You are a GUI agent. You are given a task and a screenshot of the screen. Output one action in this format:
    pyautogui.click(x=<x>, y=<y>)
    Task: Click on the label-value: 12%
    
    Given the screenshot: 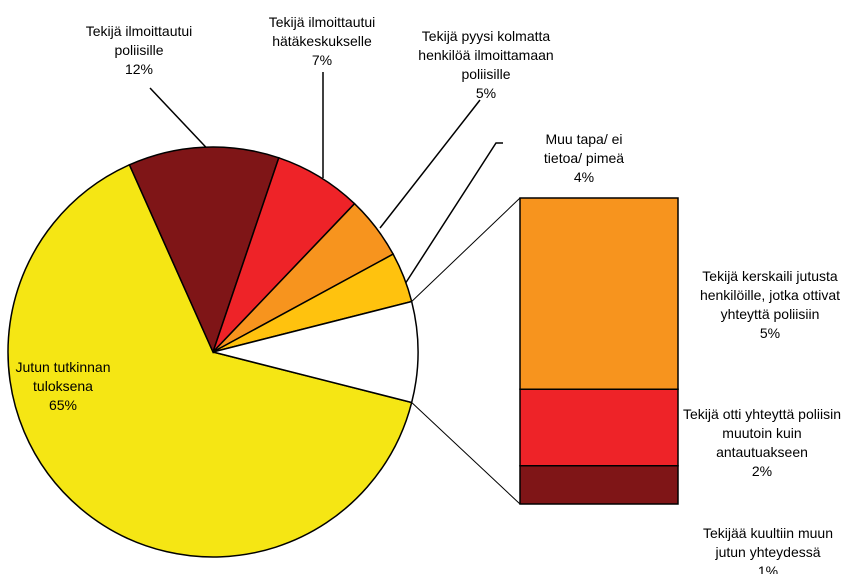 What is the action you would take?
    pyautogui.click(x=139, y=69)
    